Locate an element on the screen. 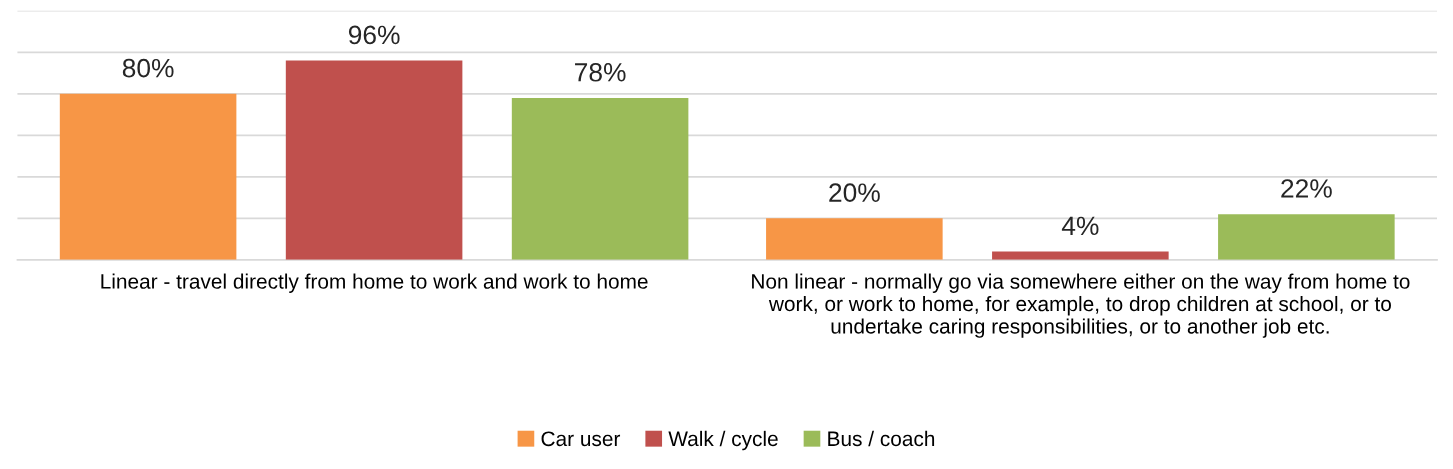  legend-label: Bus / coach is located at coordinates (881, 438).